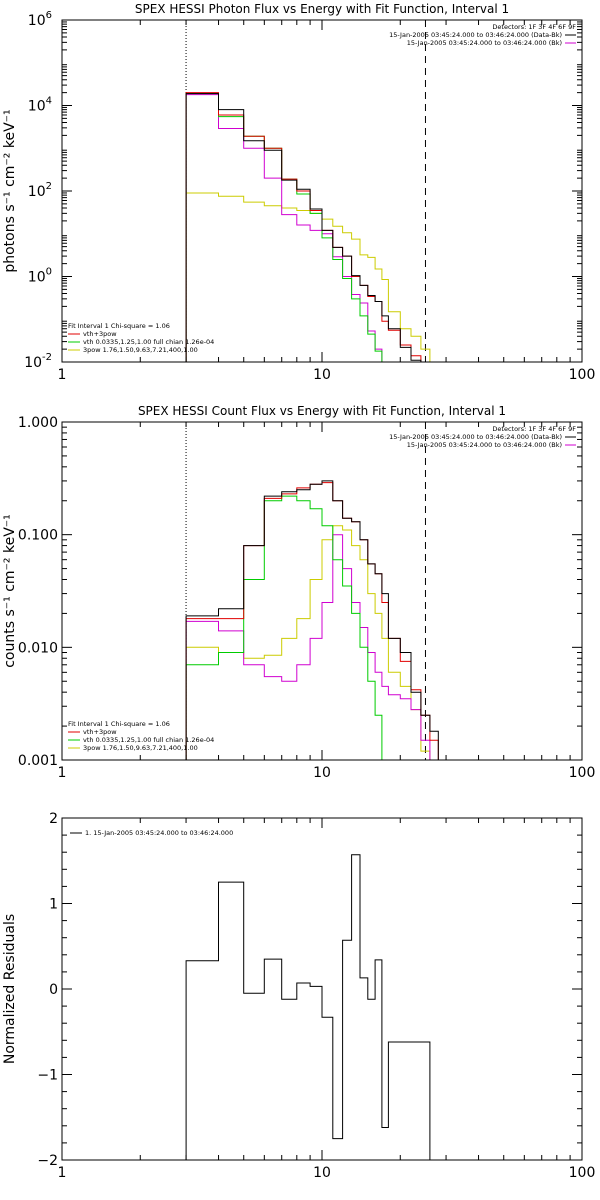 Image resolution: width=600 pixels, height=1200 pixels. I want to click on series-vth-step-line, so click(312, 627).